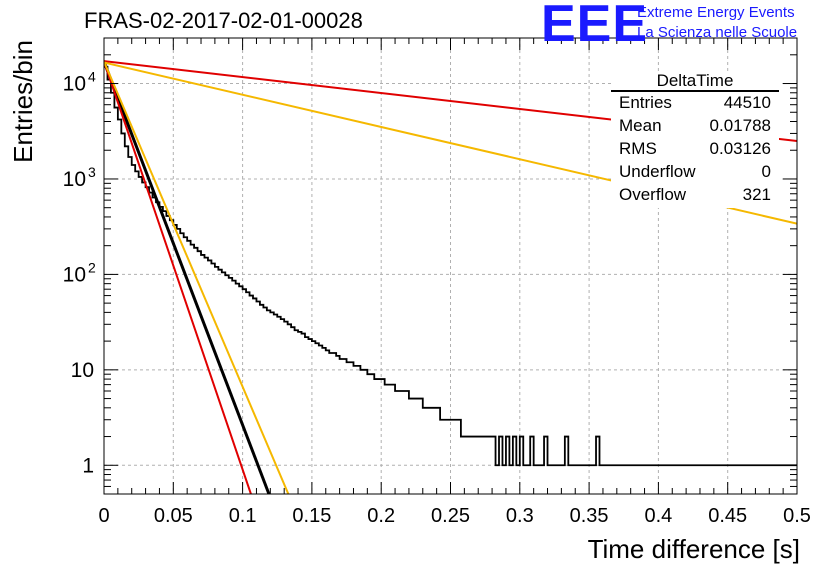 The height and width of the screenshot is (572, 836). What do you see at coordinates (92, 77) in the screenshot?
I see `y-tick-exponent: 4` at bounding box center [92, 77].